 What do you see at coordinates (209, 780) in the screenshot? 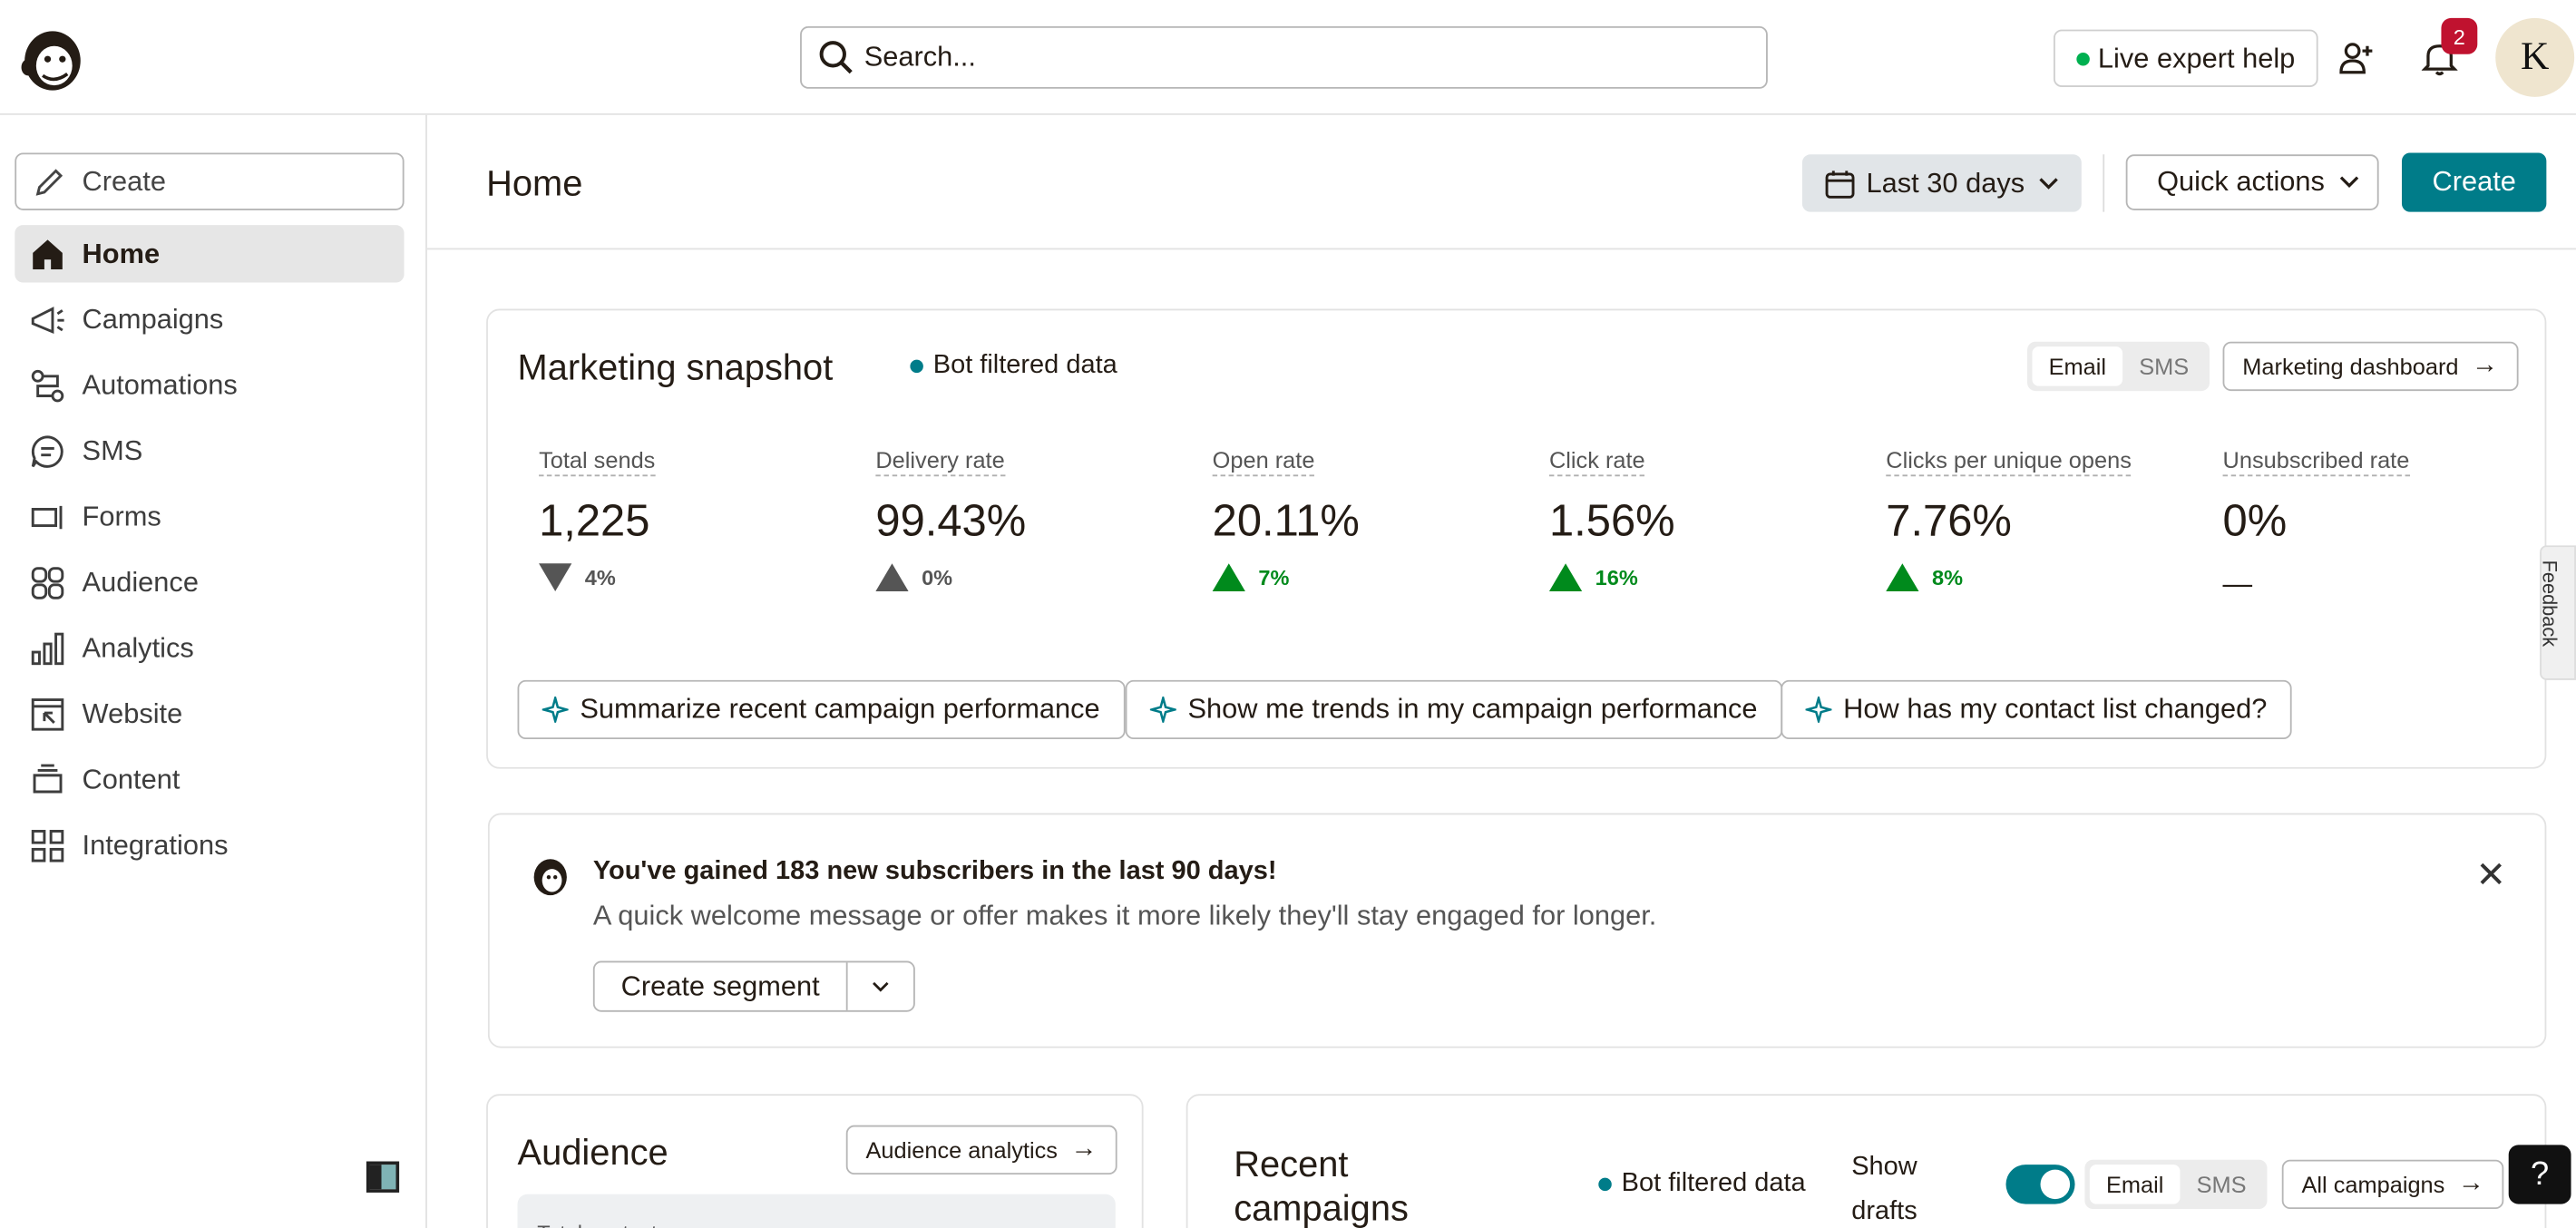
I see `sidebar-item-content: Content` at bounding box center [209, 780].